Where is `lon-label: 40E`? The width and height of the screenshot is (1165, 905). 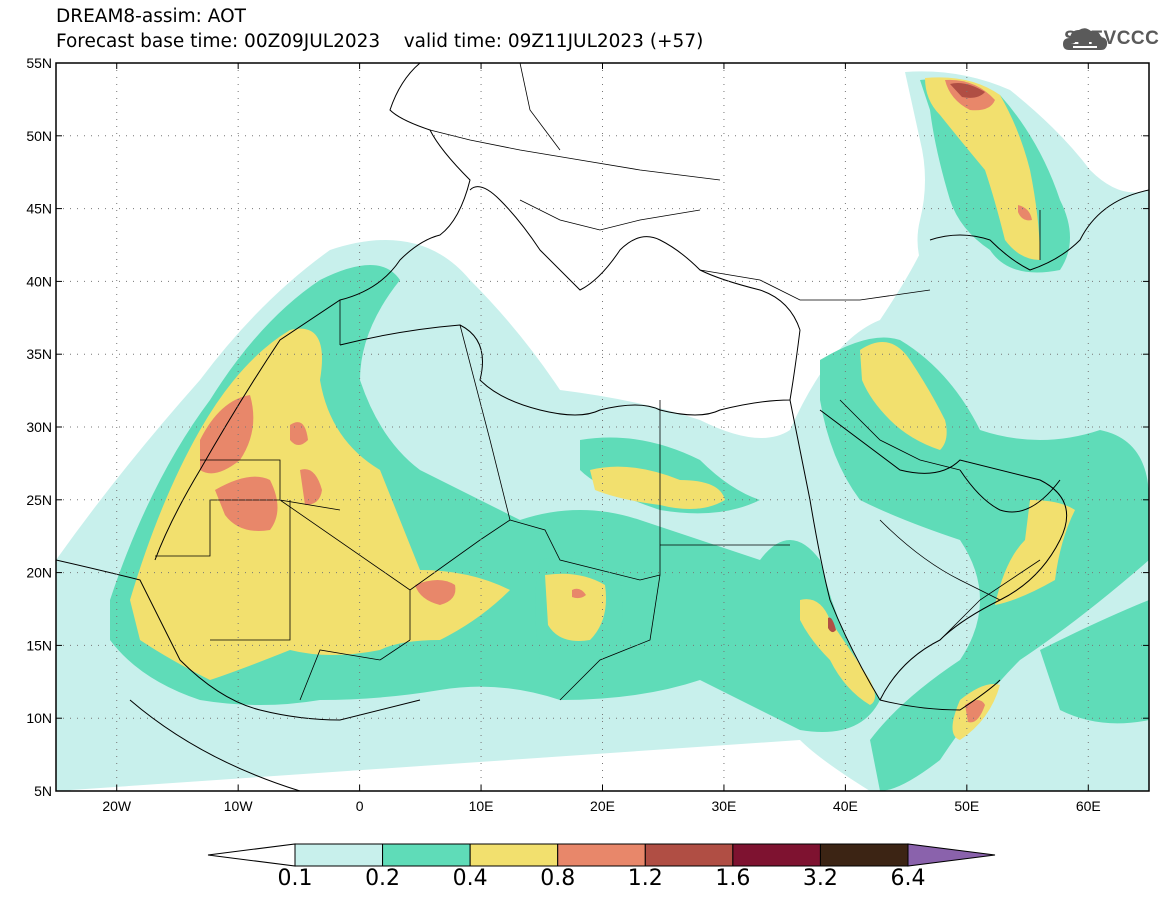 lon-label: 40E is located at coordinates (845, 806).